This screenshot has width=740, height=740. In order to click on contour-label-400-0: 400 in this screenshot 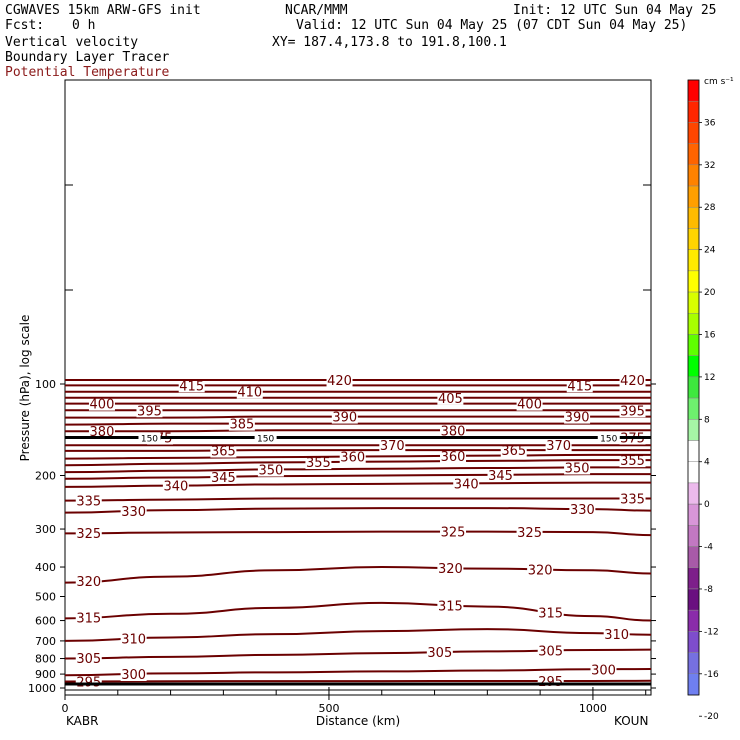, I will do `click(102, 405)`.